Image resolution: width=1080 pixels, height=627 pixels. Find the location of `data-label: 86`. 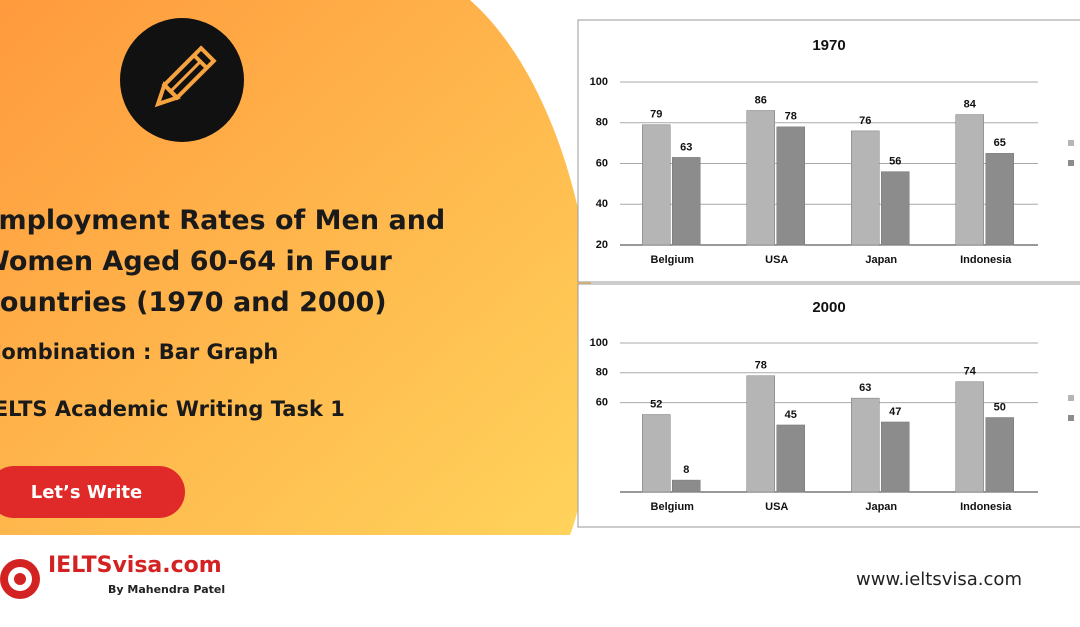

data-label: 86 is located at coordinates (761, 100).